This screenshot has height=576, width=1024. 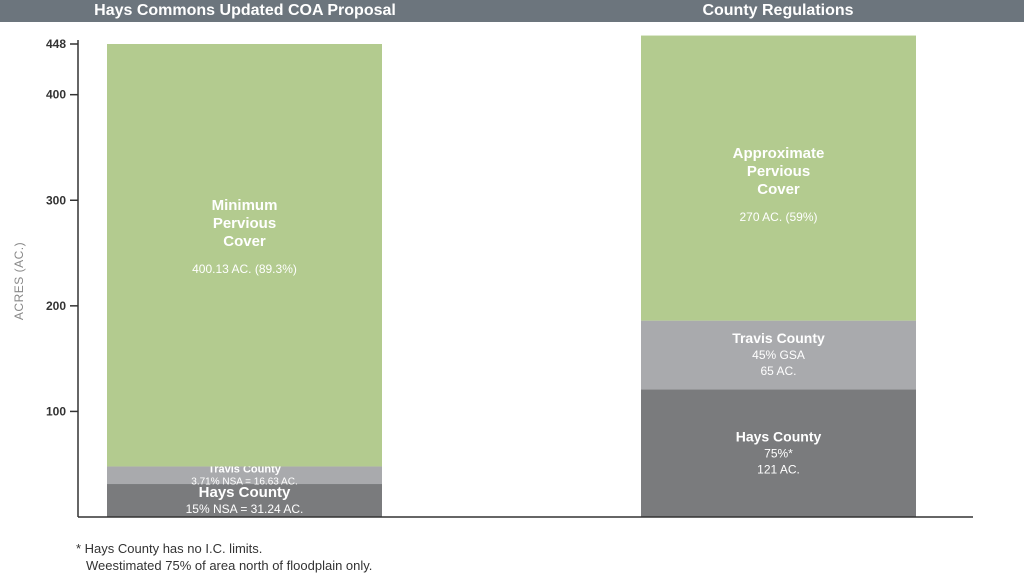 I want to click on y-tick-label-300: 300, so click(x=56, y=200).